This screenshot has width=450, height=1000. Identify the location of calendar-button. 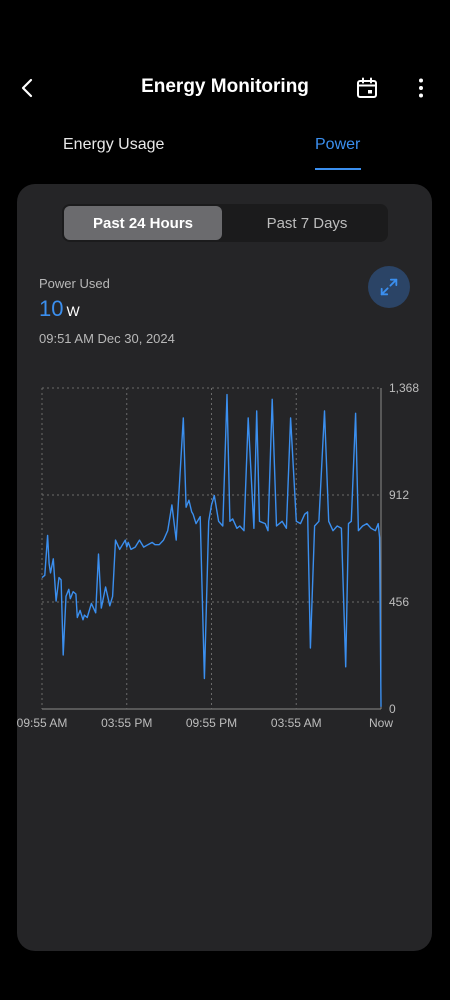
(367, 88).